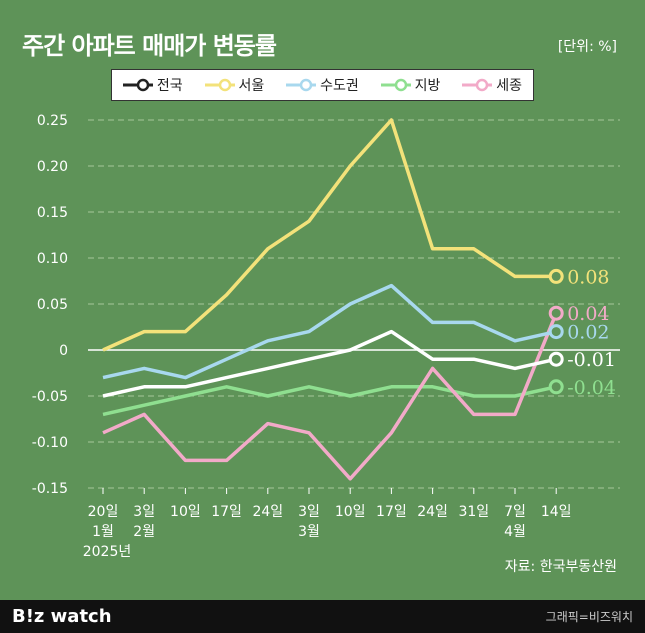 The width and height of the screenshot is (645, 633). I want to click on footer: B!z watch 그래픽=비즈워치, so click(322, 616).